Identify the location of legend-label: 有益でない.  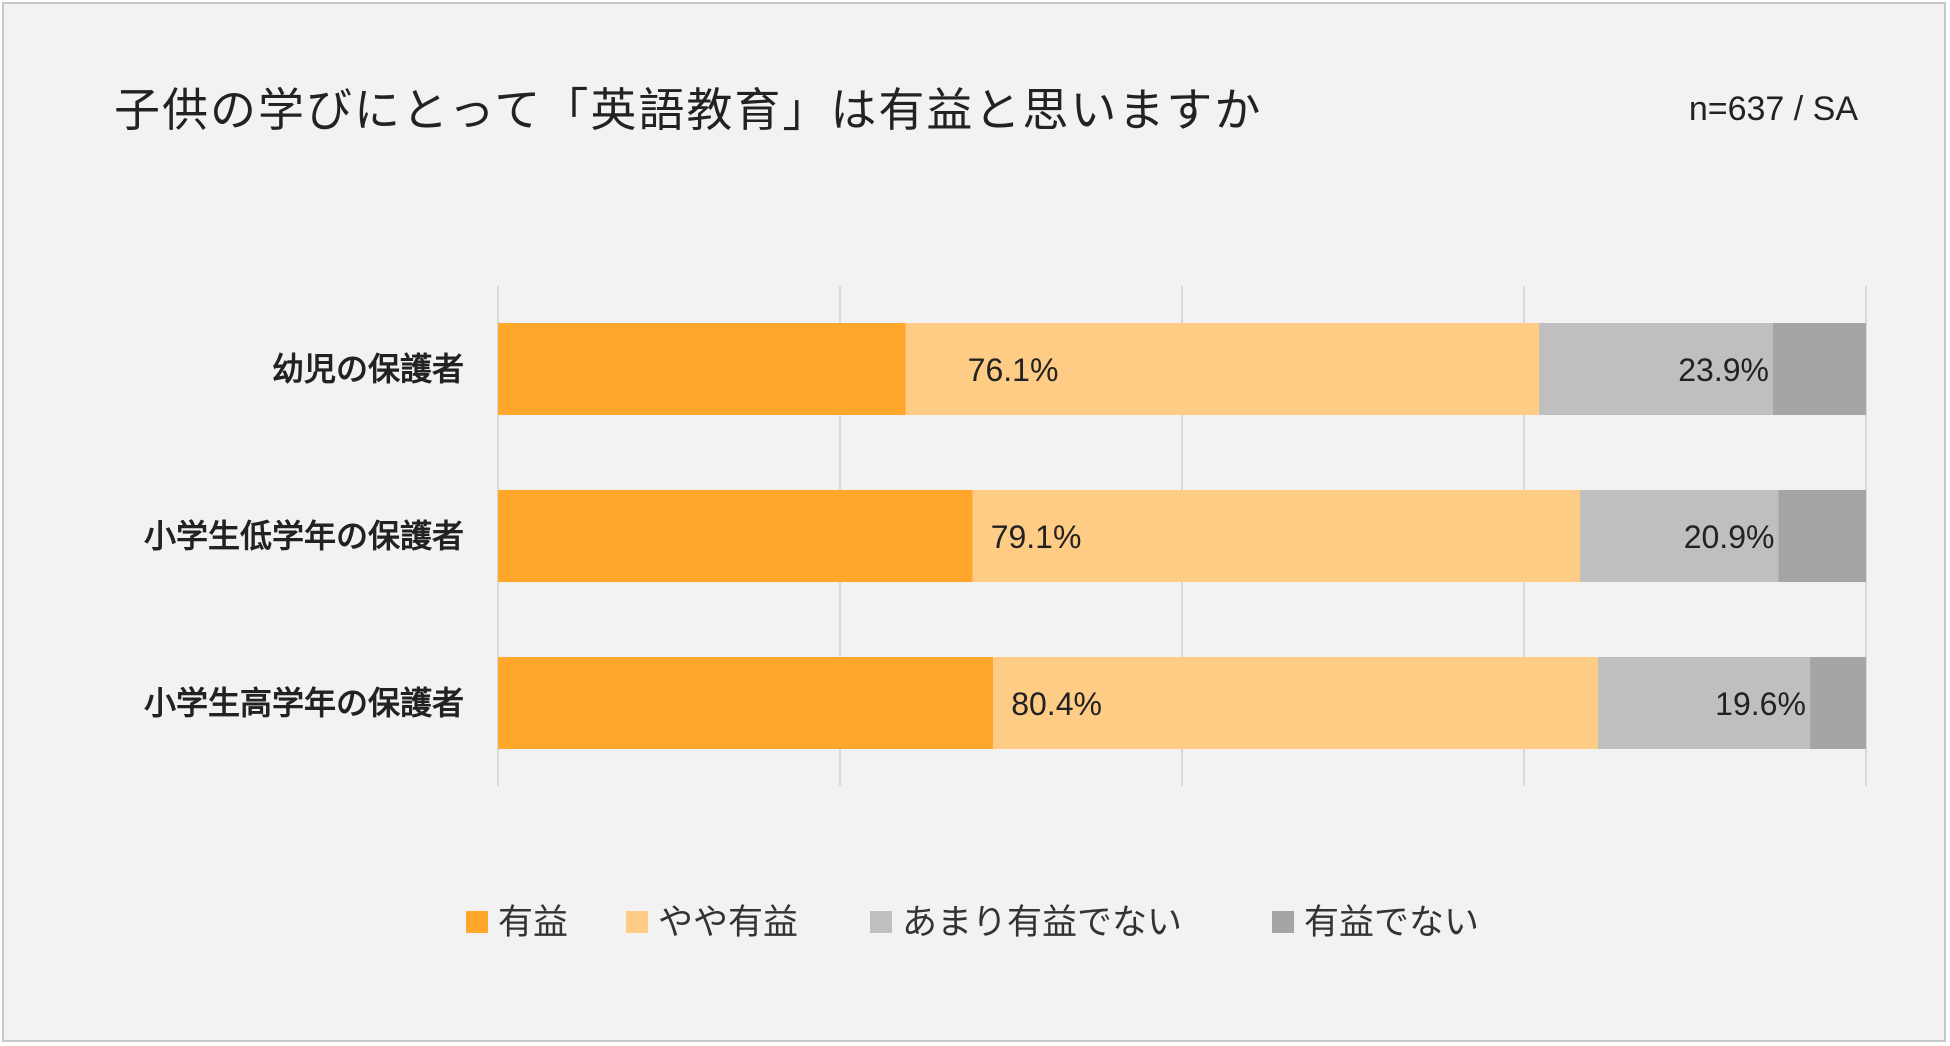
(1391, 923).